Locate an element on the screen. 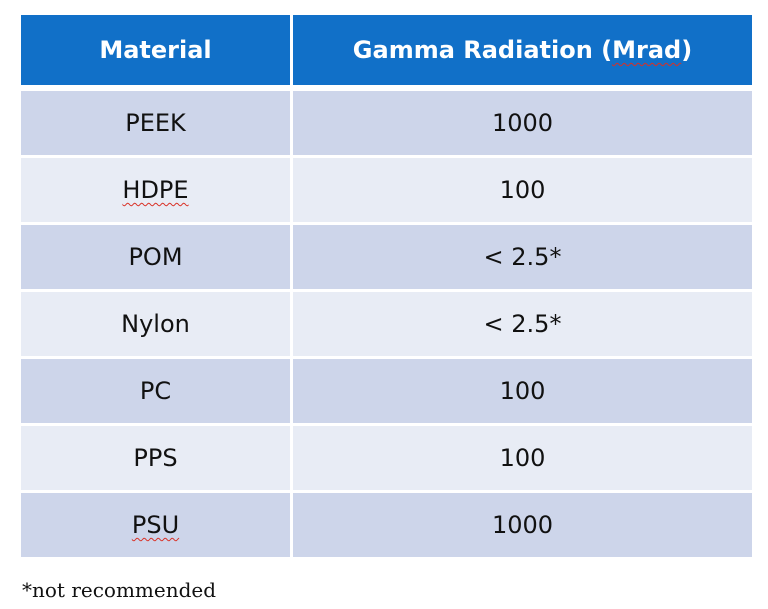 This screenshot has width=768, height=609. header-radiation-unit: Mrad is located at coordinates (647, 50).